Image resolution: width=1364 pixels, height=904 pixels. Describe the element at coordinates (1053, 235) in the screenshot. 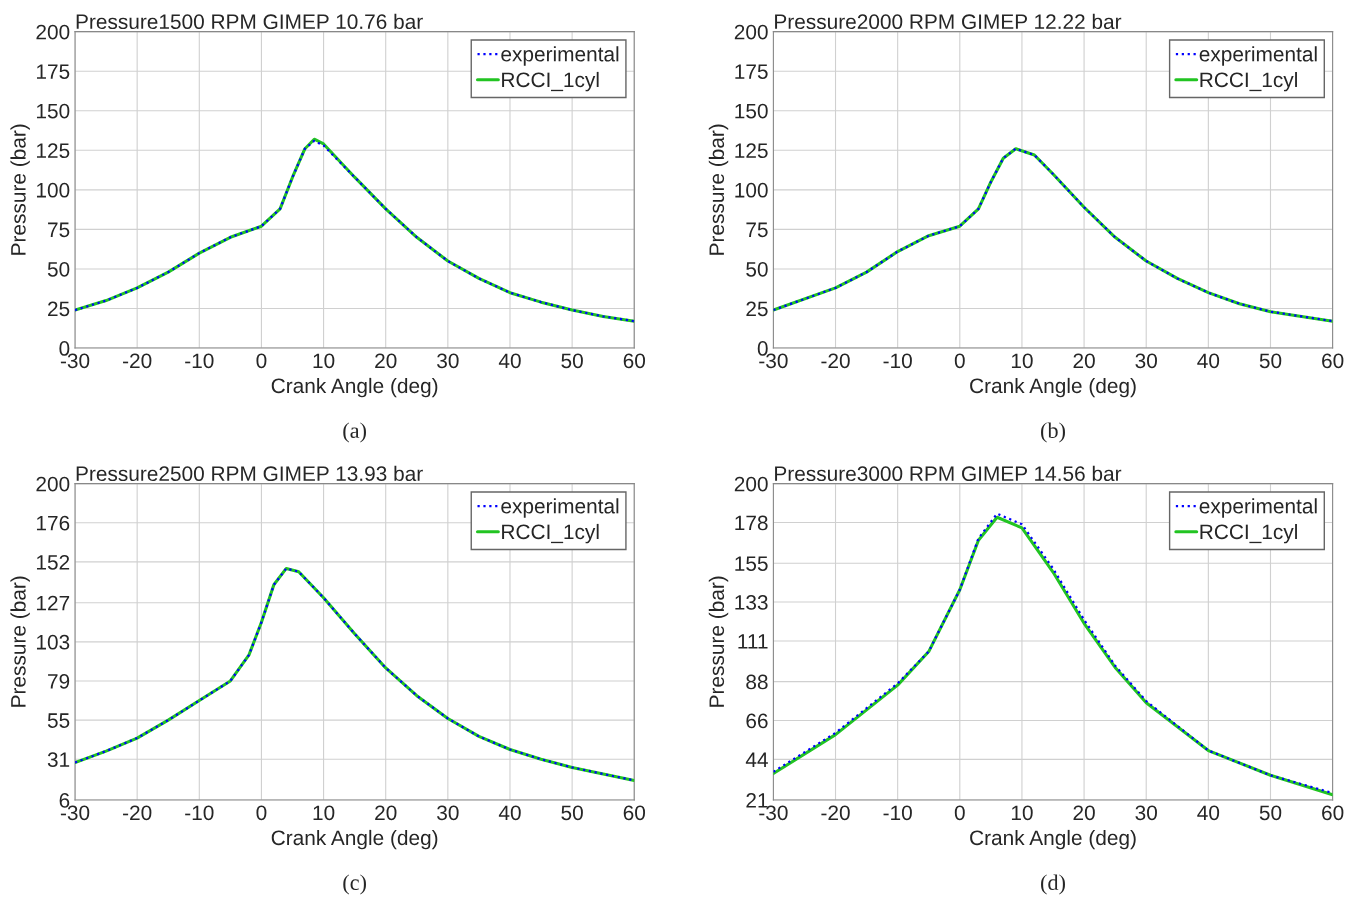

I see `line-series` at that location.